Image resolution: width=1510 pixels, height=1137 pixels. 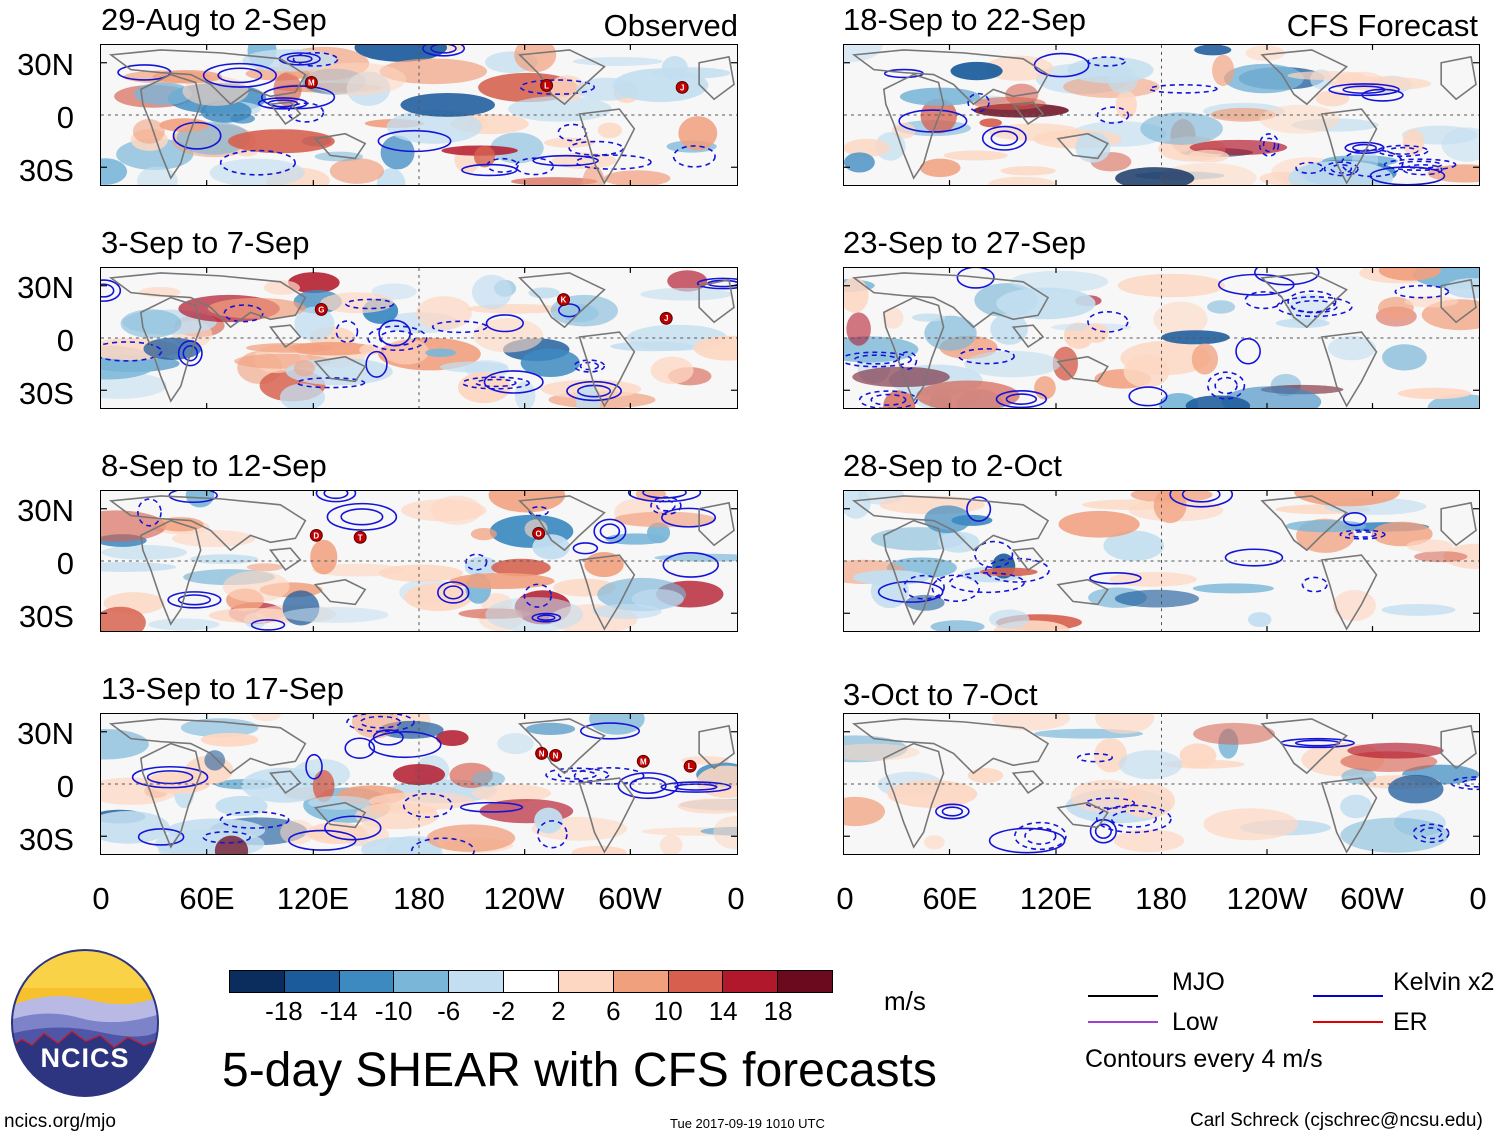 I want to click on storm-marker: G, so click(x=321, y=309).